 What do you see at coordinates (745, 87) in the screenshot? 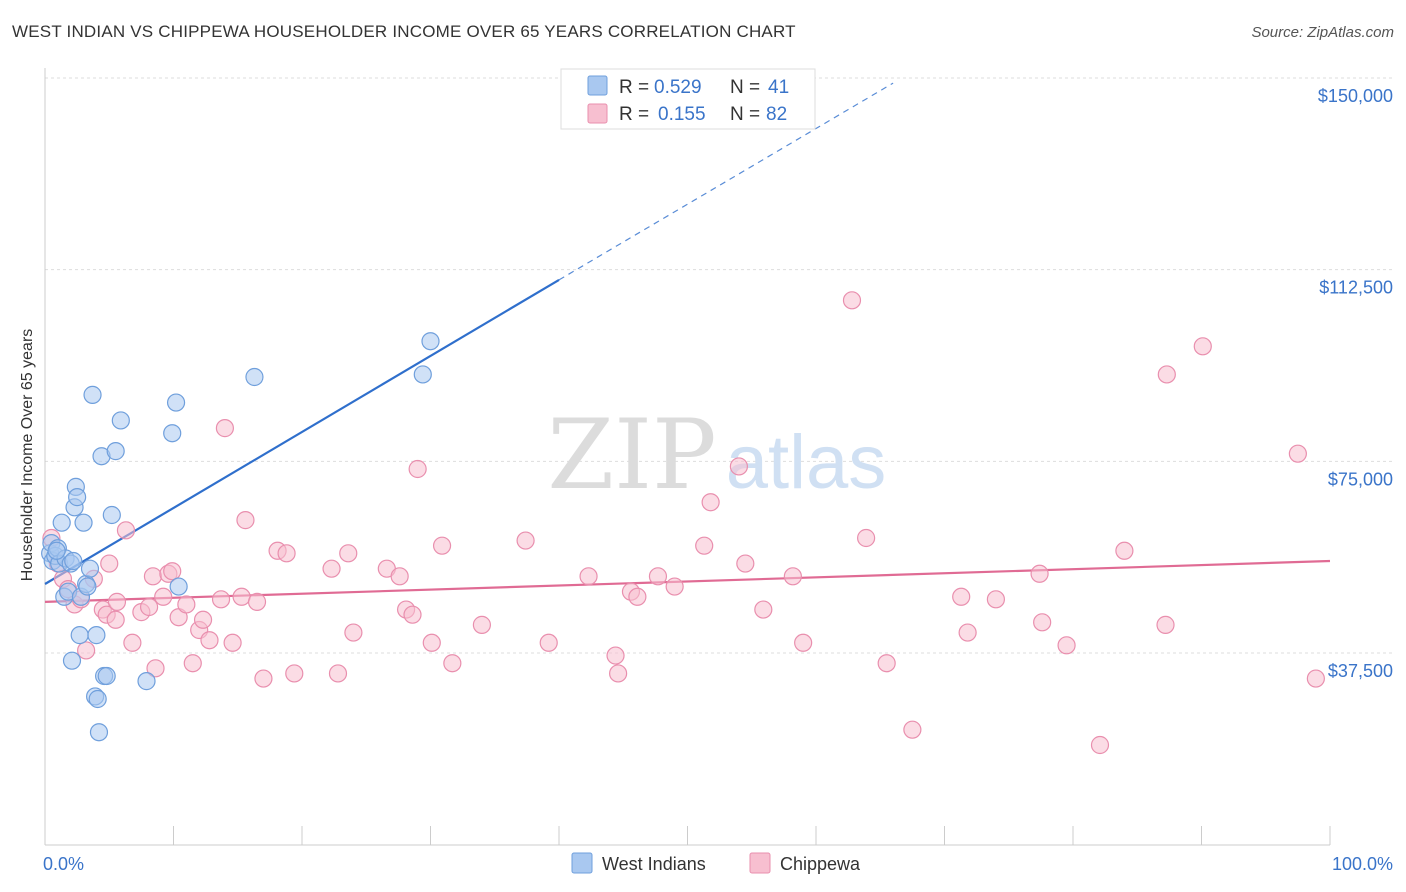
I see `stats-n-label-1: N =` at bounding box center [745, 87].